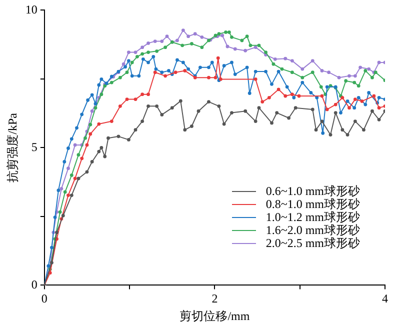 The height and width of the screenshot is (328, 405). Describe the element at coordinates (313, 217) in the screenshot. I see `legend-label: 1.0~1.2 mm球形砂` at that location.